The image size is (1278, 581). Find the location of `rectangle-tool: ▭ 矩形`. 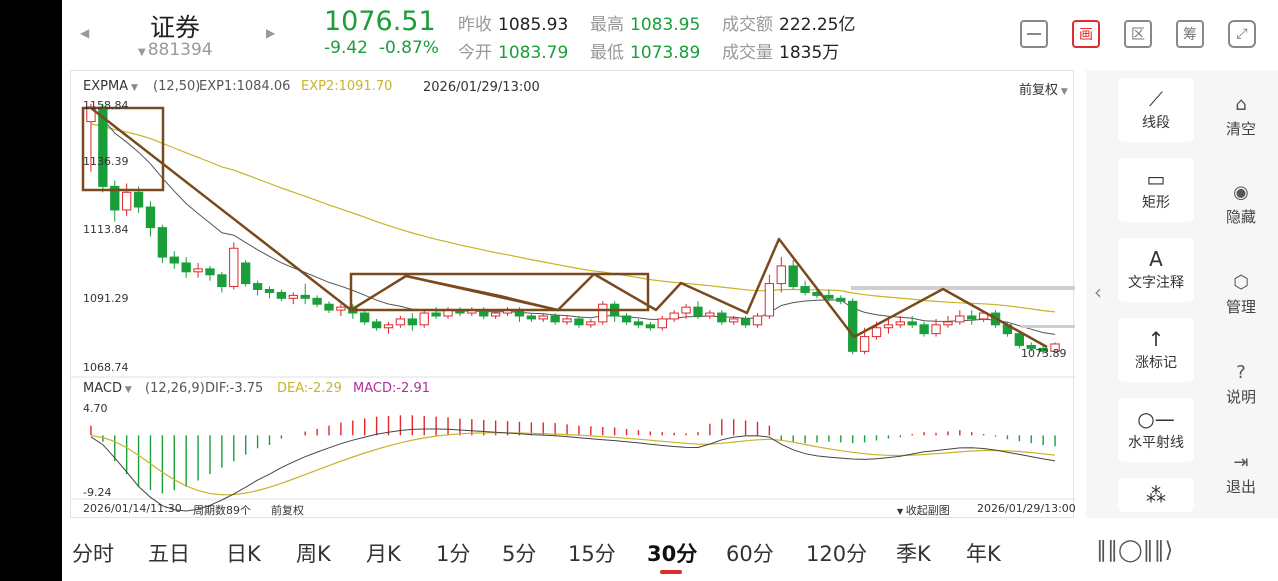

rectangle-tool: ▭ 矩形 is located at coordinates (1156, 190).